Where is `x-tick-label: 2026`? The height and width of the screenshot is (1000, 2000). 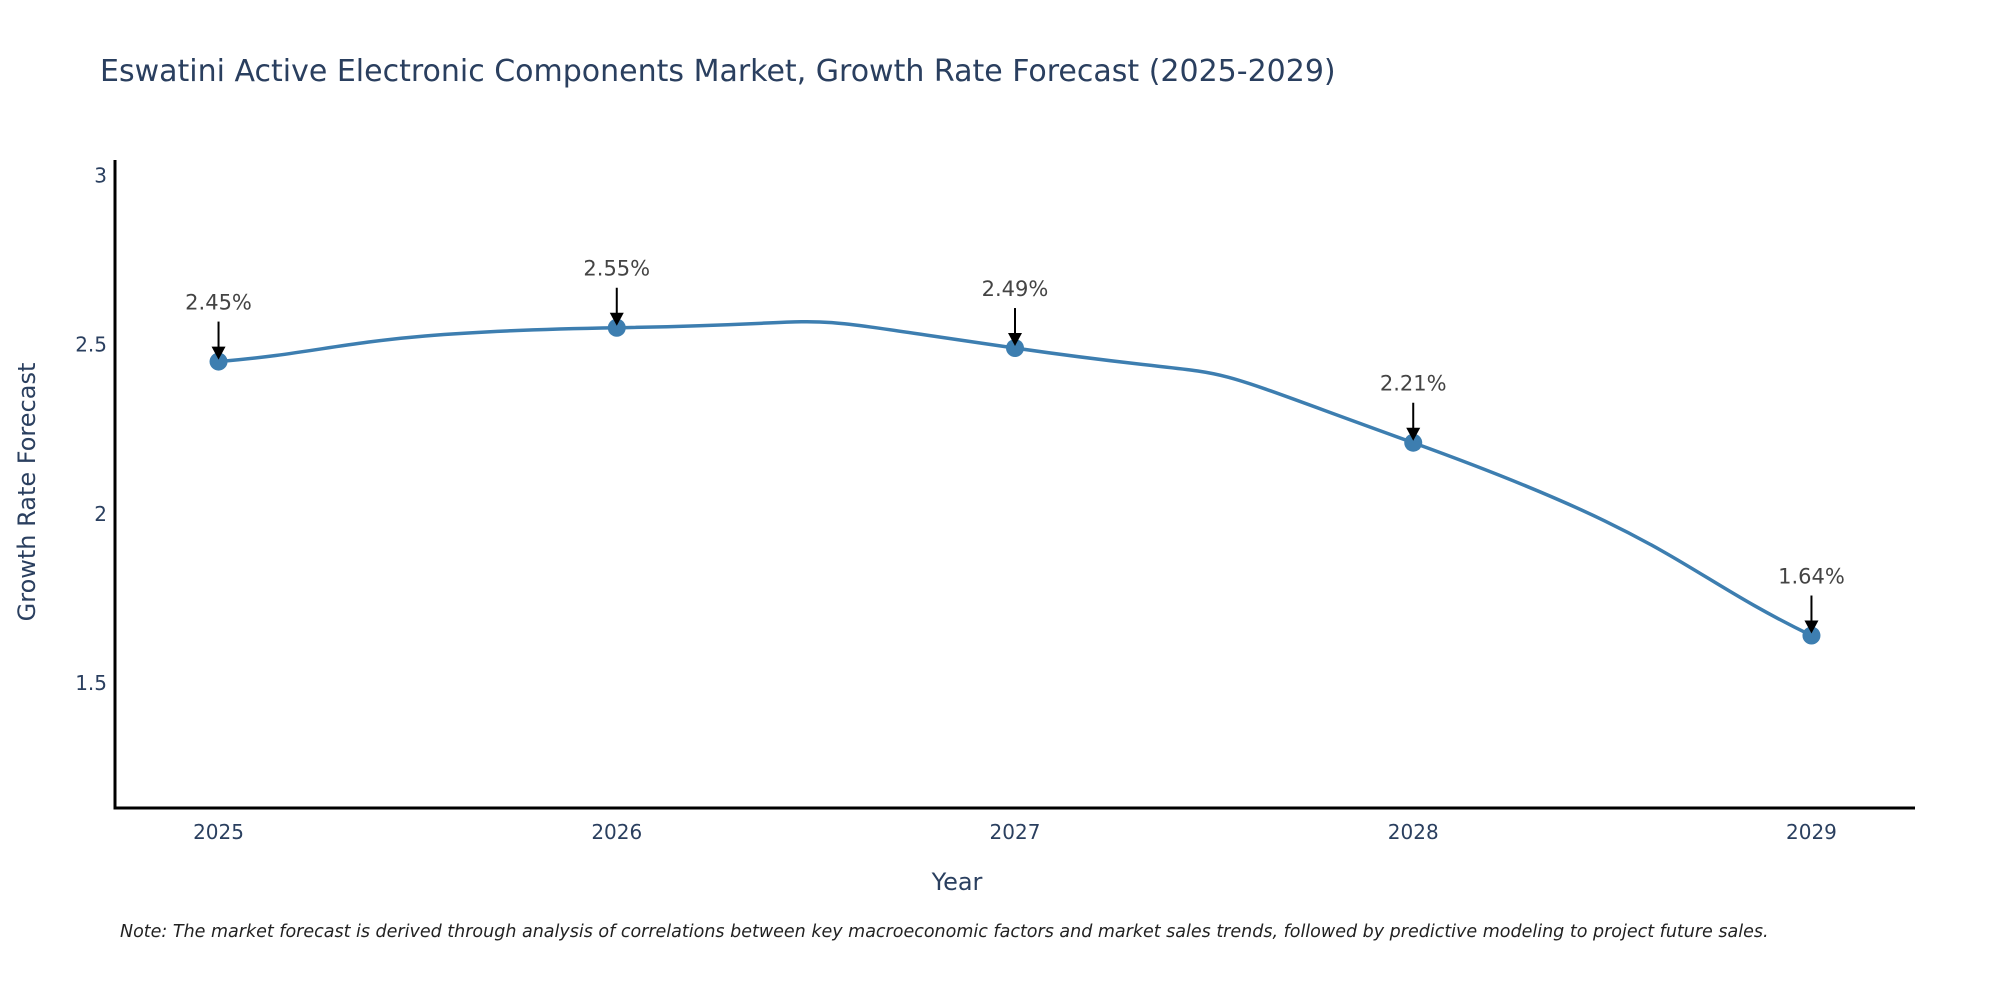 x-tick-label: 2026 is located at coordinates (616, 832).